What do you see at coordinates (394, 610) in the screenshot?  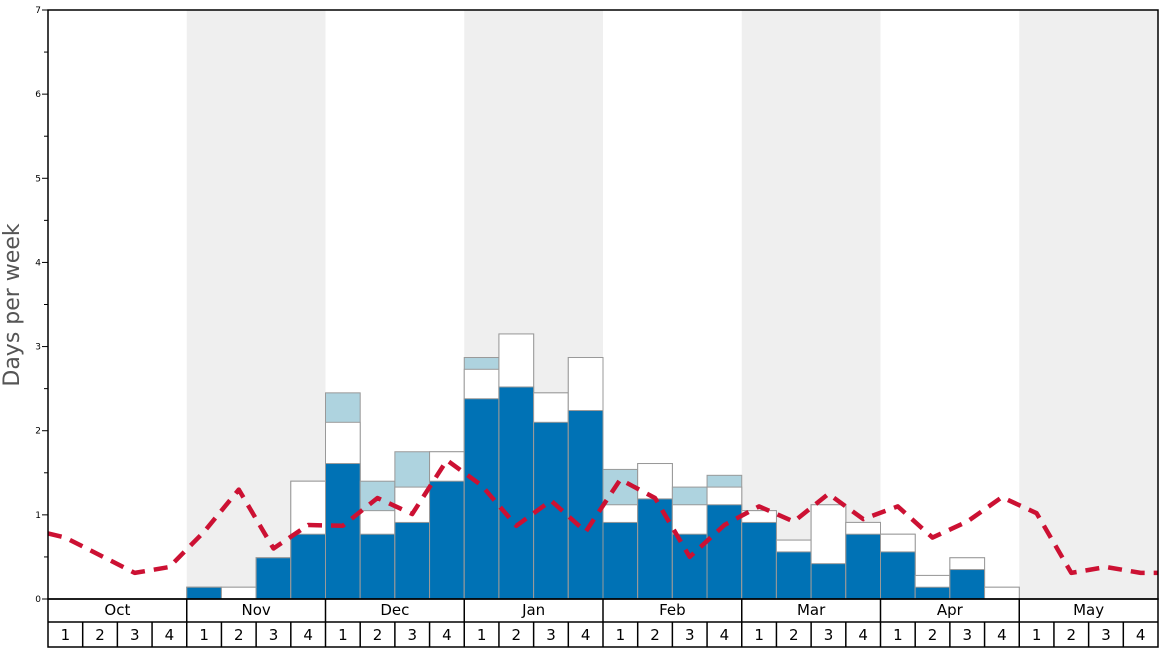 I see `month-label-dec: Dec` at bounding box center [394, 610].